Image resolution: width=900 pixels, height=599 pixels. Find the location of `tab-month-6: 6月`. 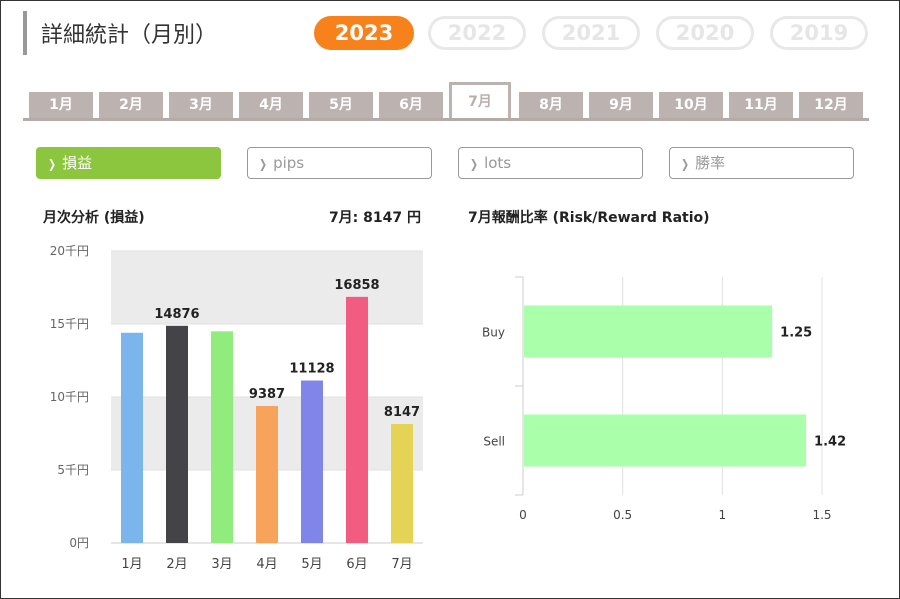

tab-month-6: 6月 is located at coordinates (411, 105).